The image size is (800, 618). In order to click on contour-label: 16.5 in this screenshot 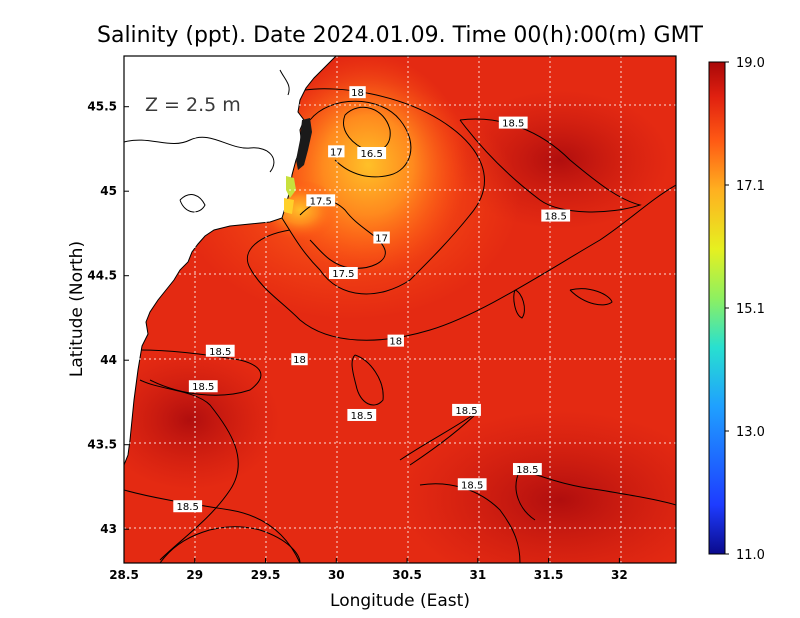, I will do `click(372, 154)`.